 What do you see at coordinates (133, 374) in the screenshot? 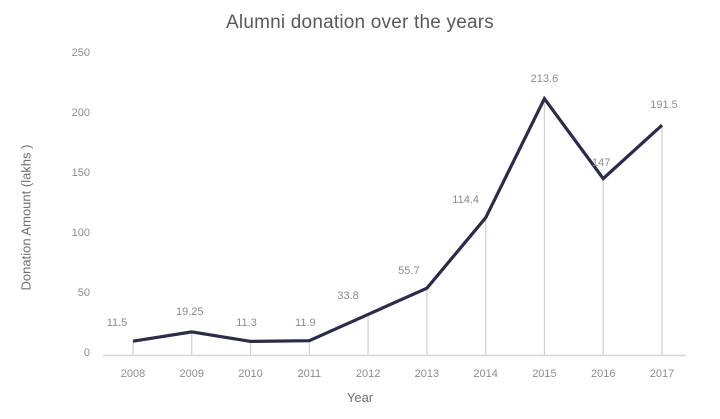
I see `x-tick-label: 2008` at bounding box center [133, 374].